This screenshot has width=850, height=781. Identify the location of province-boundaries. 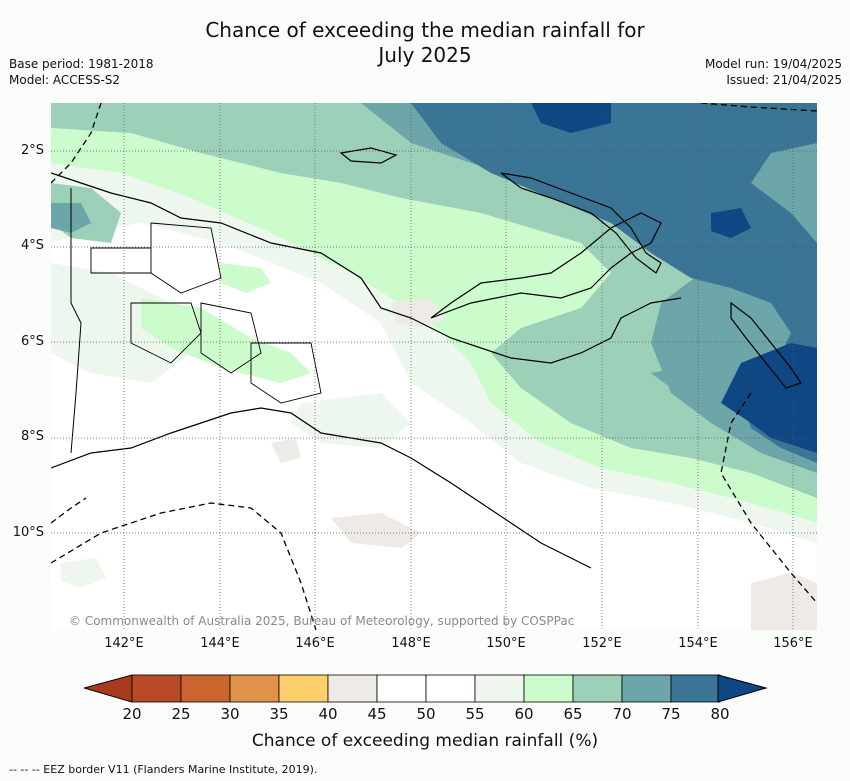
(206, 313).